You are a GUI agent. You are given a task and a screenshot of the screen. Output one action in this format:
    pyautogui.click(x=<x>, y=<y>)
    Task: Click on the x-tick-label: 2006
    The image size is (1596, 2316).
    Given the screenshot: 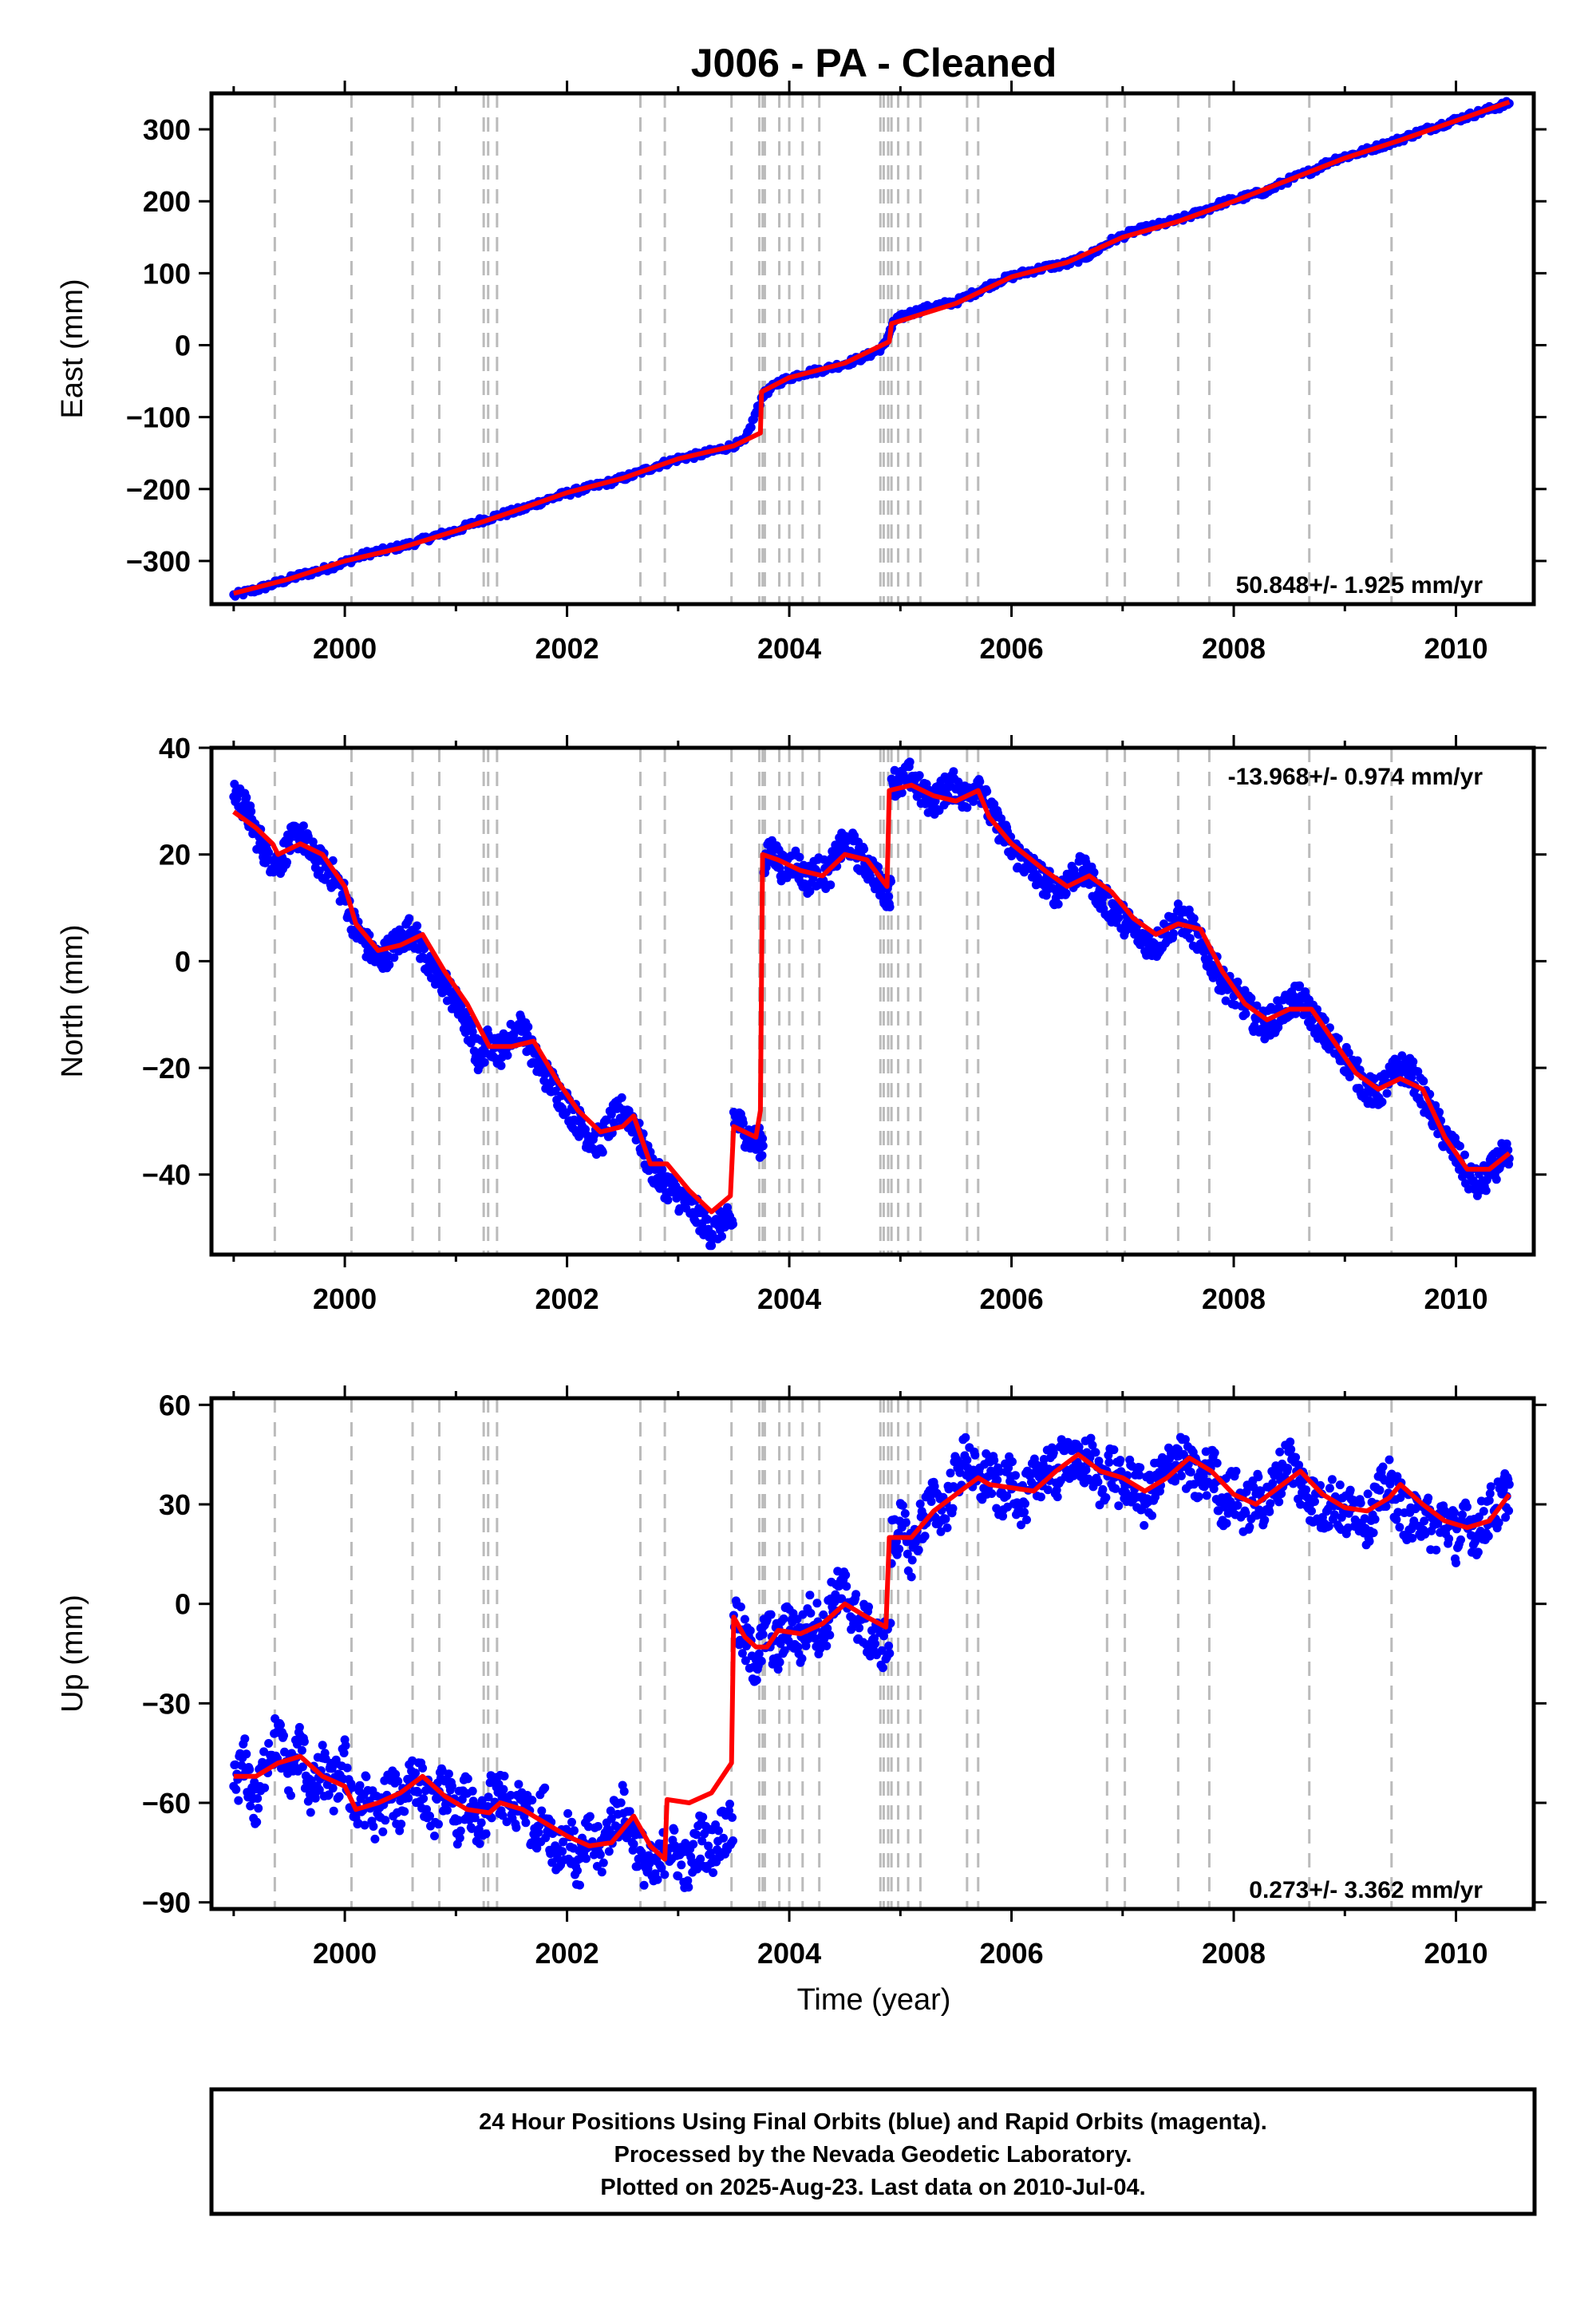 What is the action you would take?
    pyautogui.click(x=1012, y=1953)
    